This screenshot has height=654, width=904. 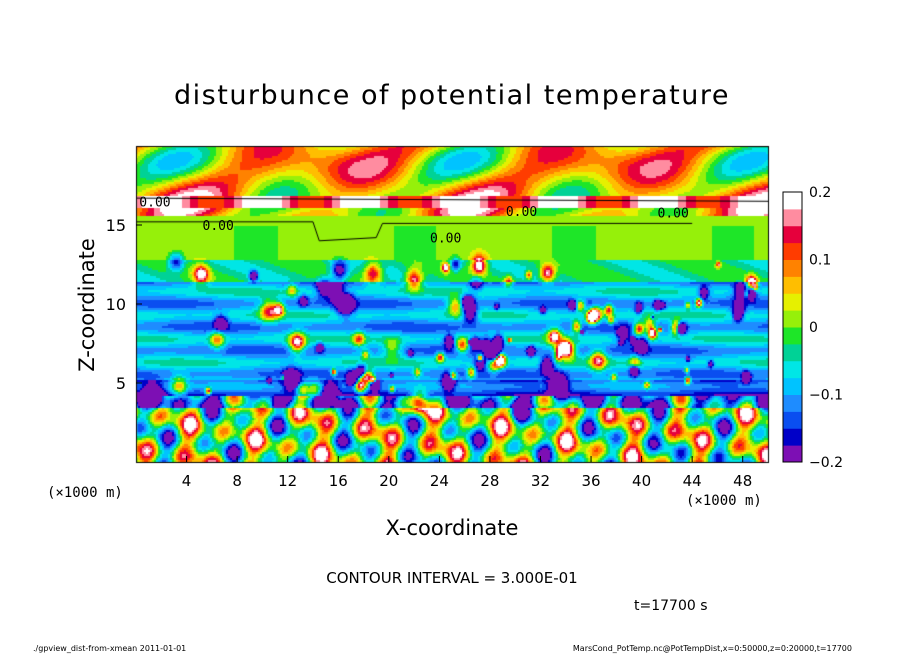 What do you see at coordinates (467, 473) in the screenshot?
I see `x-ticks: 4 8 12 16 20 24 28 32 36 40 44 48` at bounding box center [467, 473].